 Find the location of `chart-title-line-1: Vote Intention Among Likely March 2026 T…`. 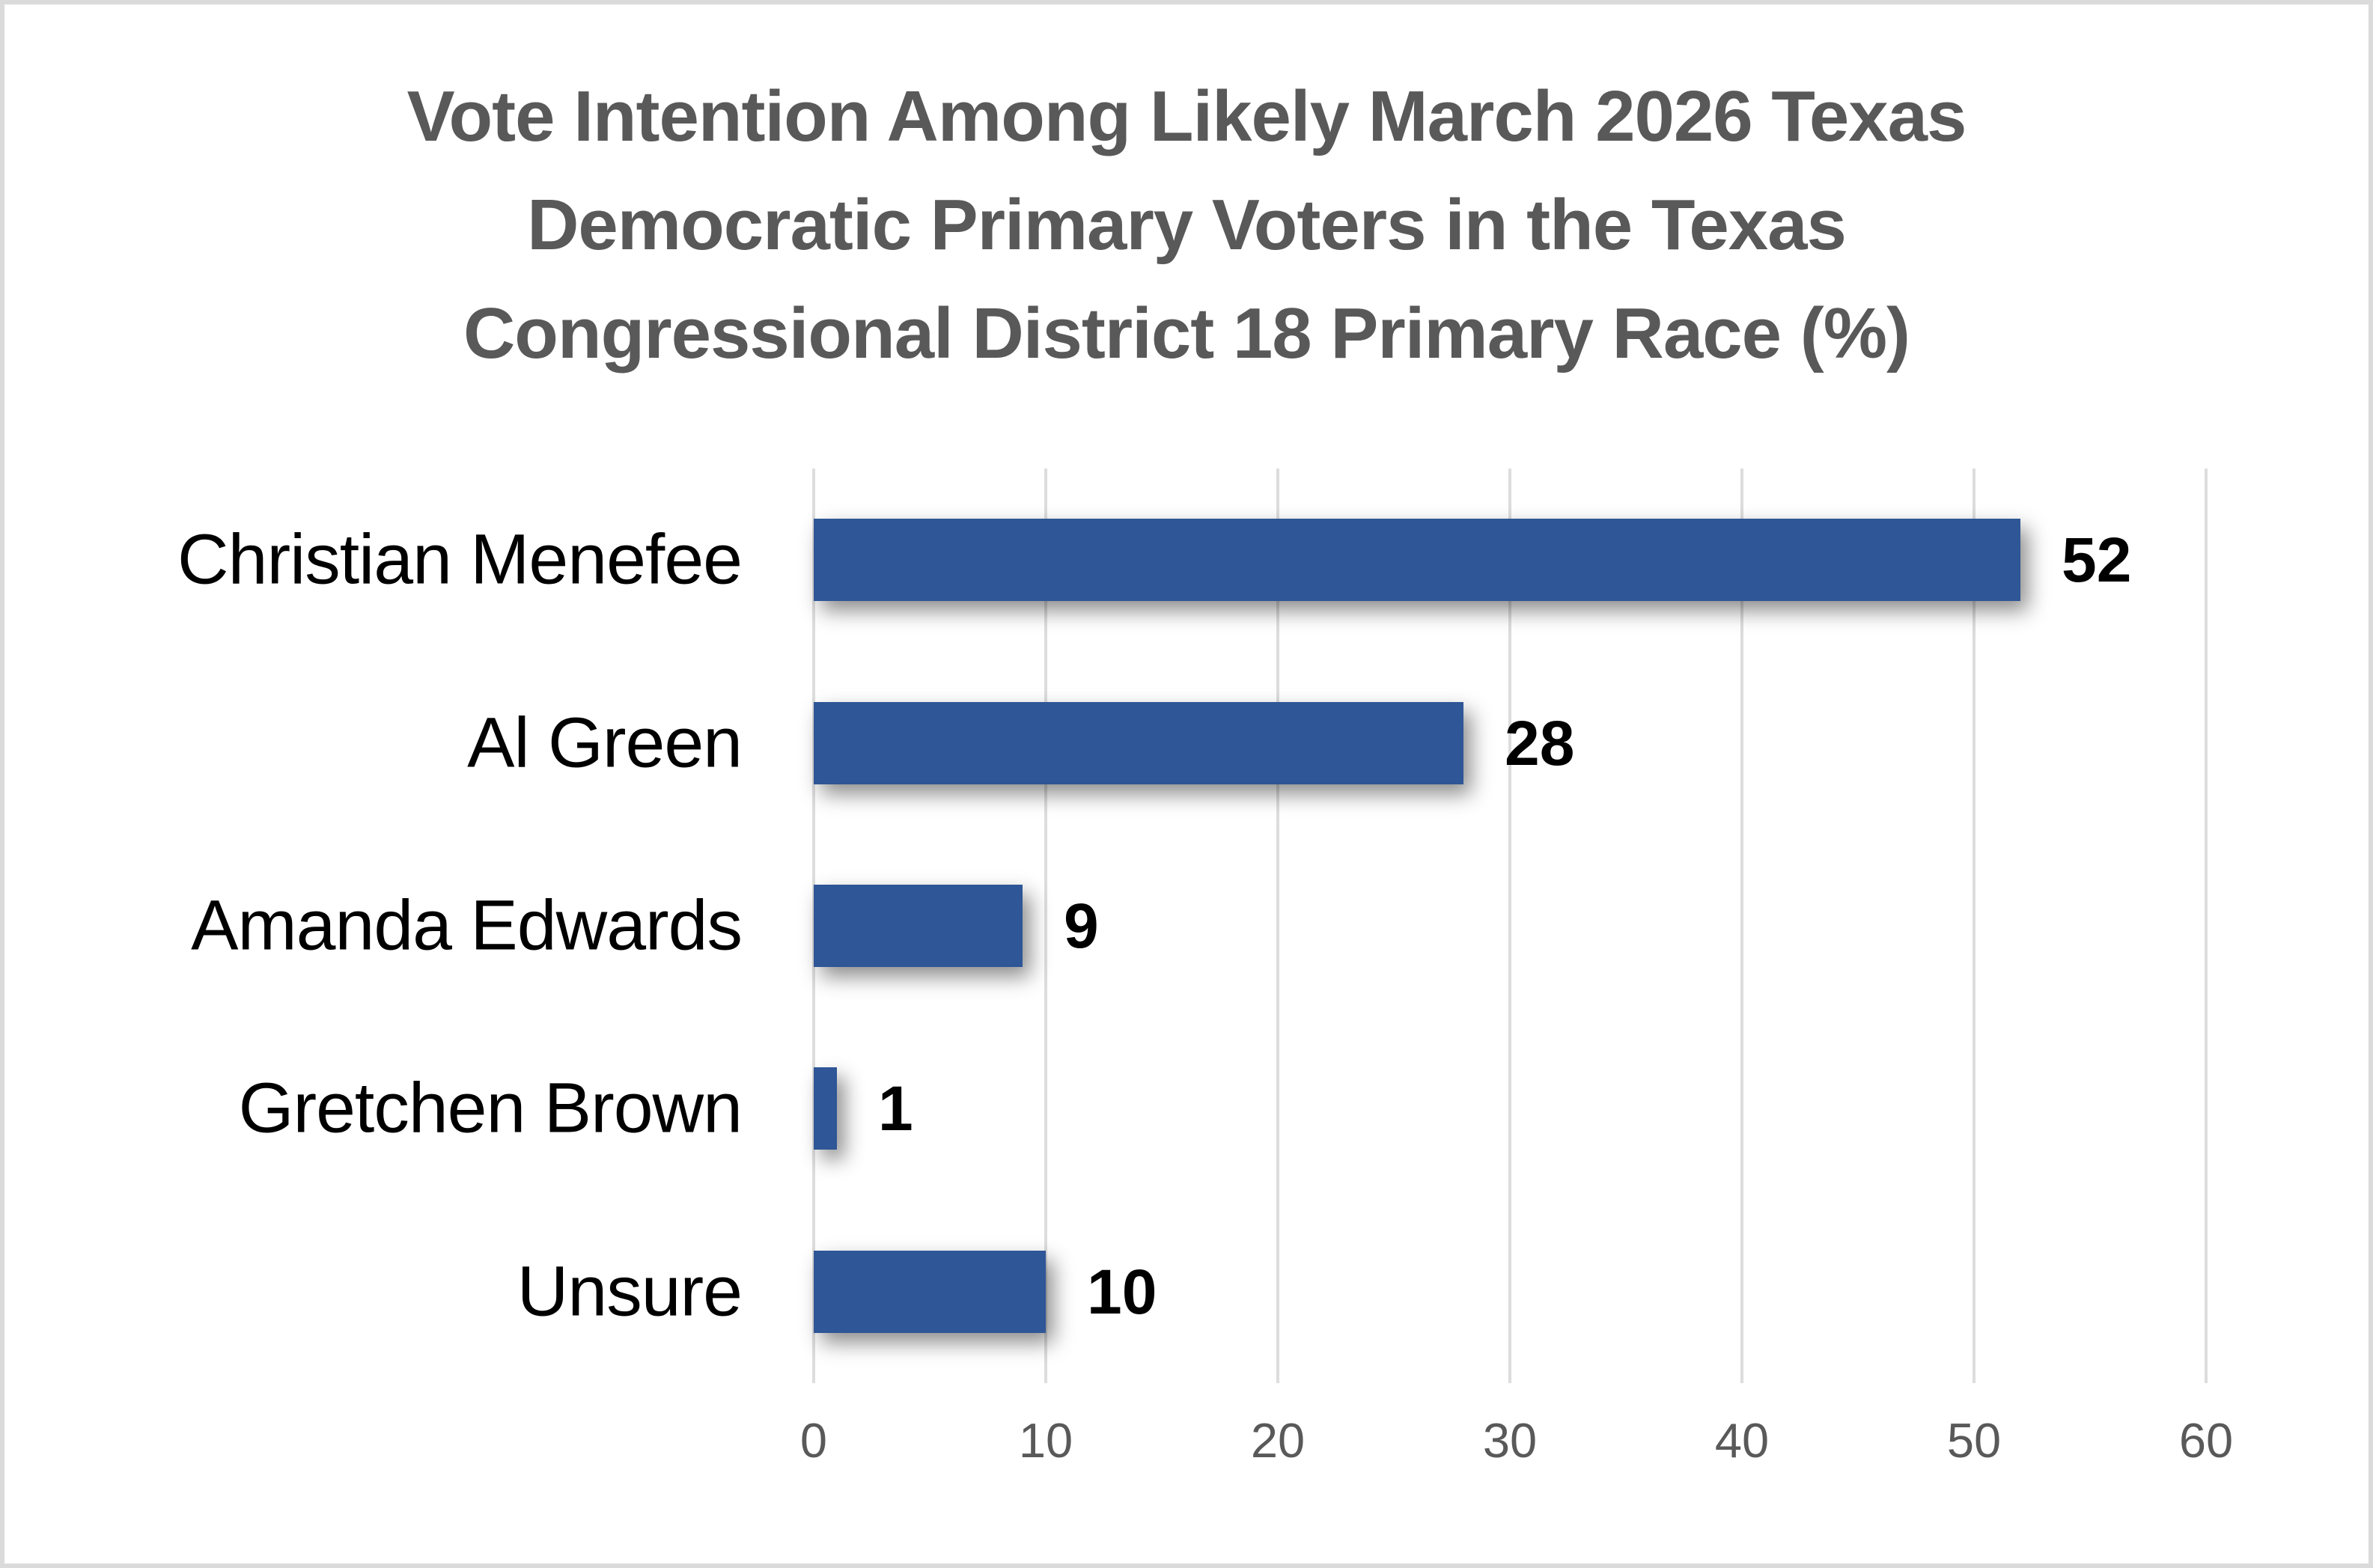

chart-title-line-1: Vote Intention Among Likely March 2026 T… is located at coordinates (1186, 116).